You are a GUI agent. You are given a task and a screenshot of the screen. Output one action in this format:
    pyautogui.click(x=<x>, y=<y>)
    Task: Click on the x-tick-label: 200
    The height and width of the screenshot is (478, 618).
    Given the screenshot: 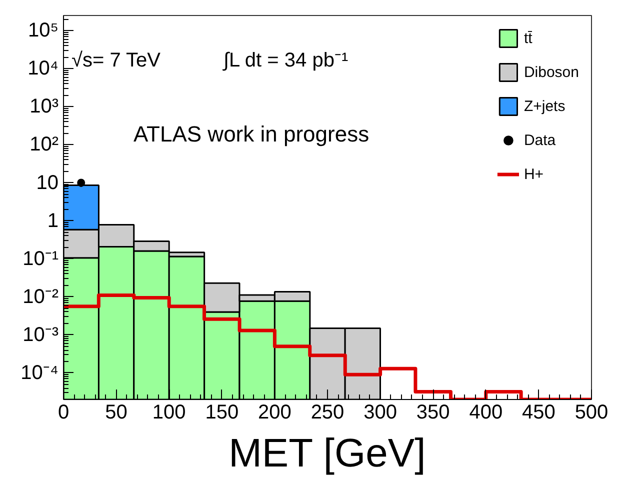 What is the action you would take?
    pyautogui.click(x=275, y=413)
    